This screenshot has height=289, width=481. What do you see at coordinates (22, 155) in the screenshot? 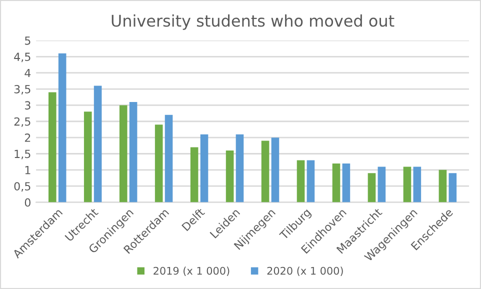
I see `y-tick-label: 1,5` at bounding box center [22, 155].